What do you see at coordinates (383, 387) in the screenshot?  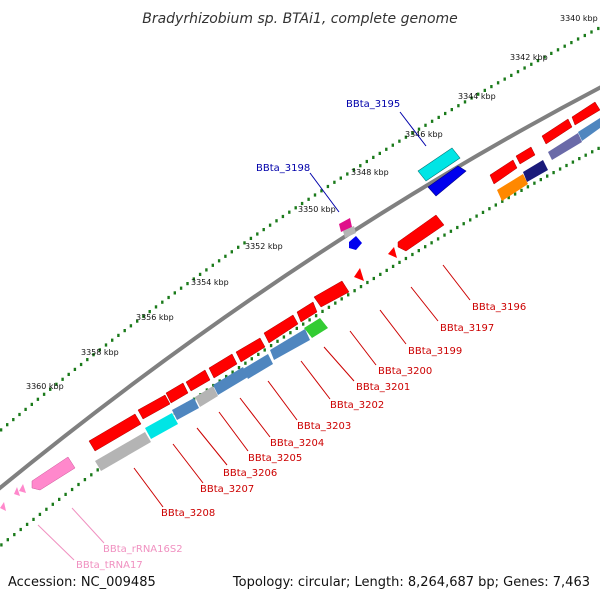 I see `label-bbta-3201: BBta_3201` at bounding box center [383, 387].